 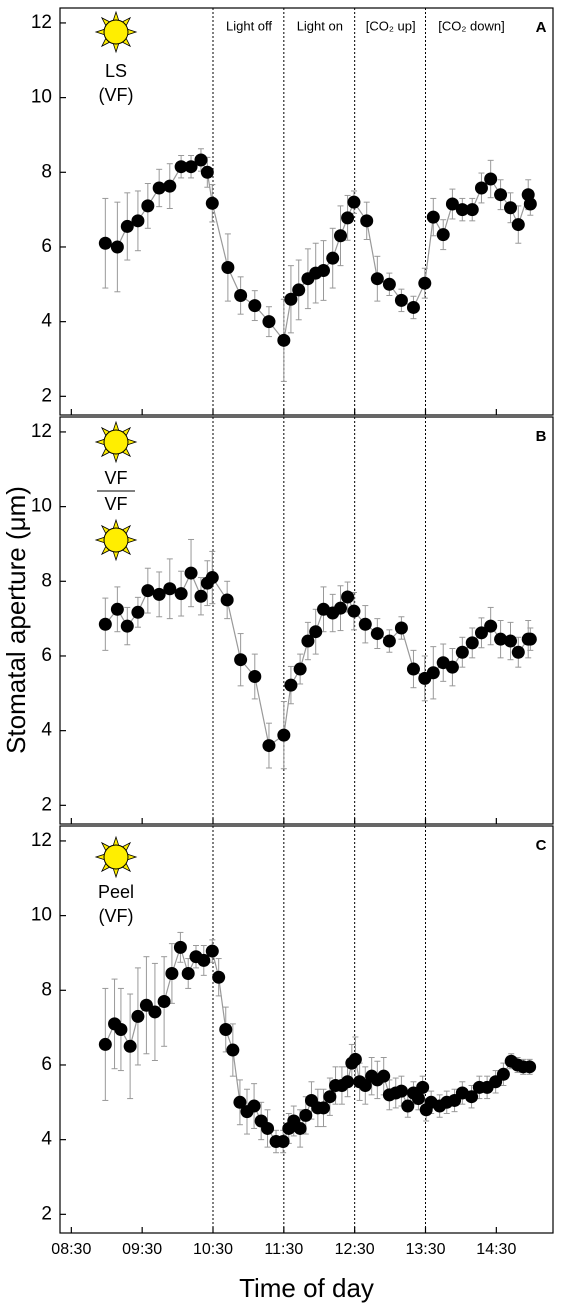 I want to click on annotation: Light on, so click(x=320, y=25).